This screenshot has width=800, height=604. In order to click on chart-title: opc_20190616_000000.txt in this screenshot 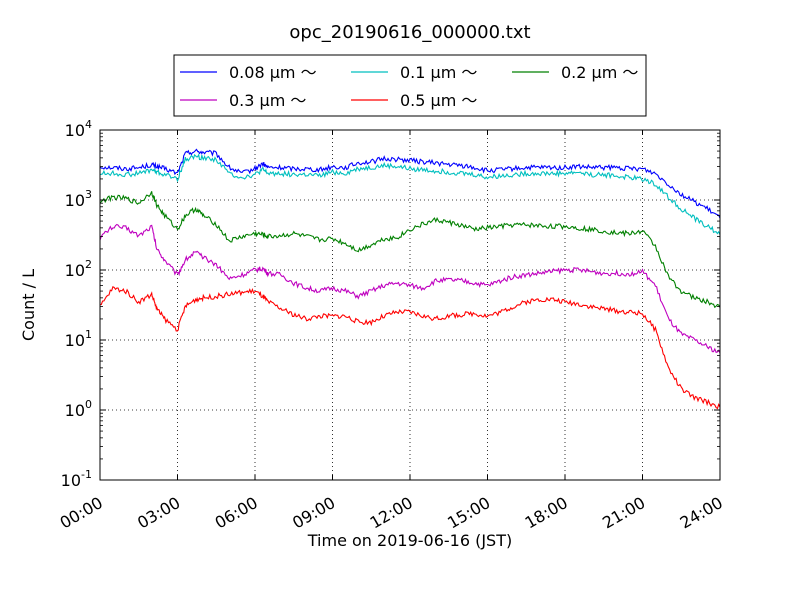, I will do `click(409, 32)`.